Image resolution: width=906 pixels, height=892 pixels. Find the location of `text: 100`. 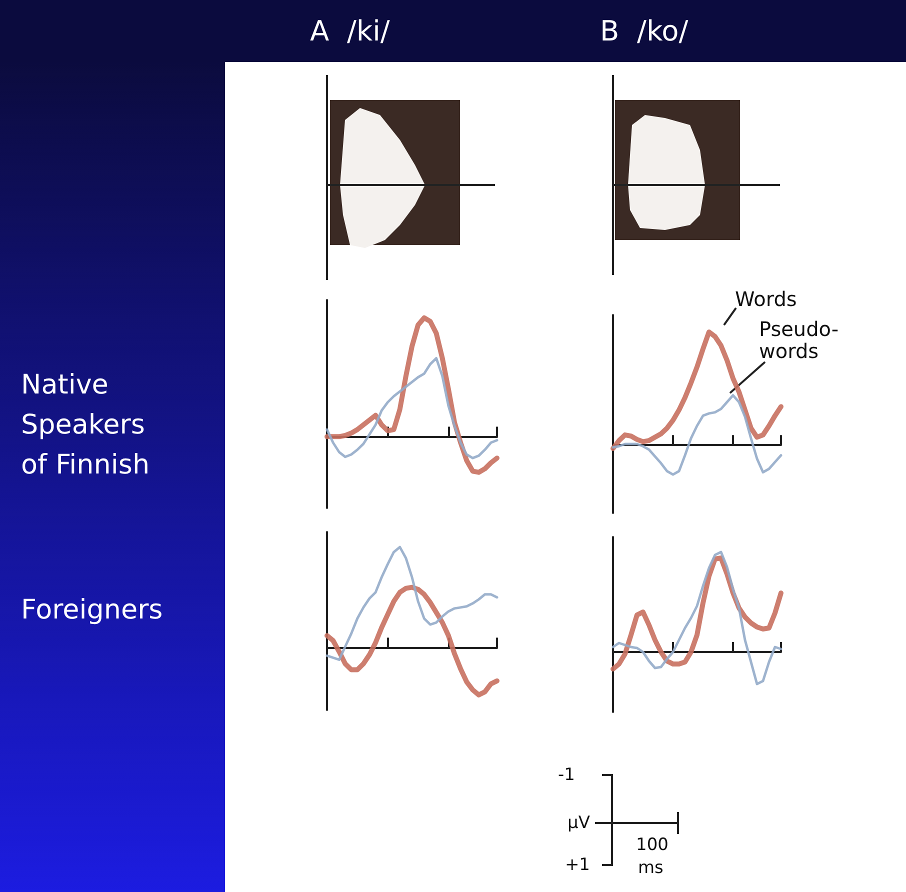

text: 100 is located at coordinates (652, 845).